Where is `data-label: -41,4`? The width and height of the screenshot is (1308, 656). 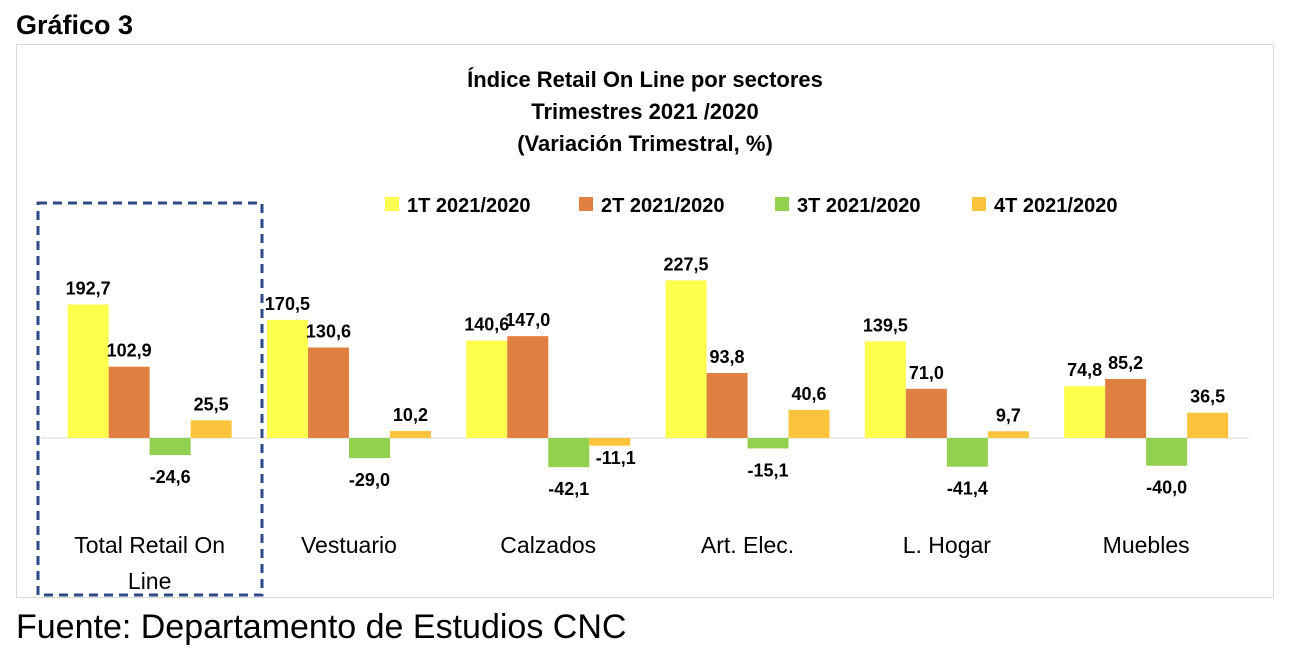
data-label: -41,4 is located at coordinates (967, 489).